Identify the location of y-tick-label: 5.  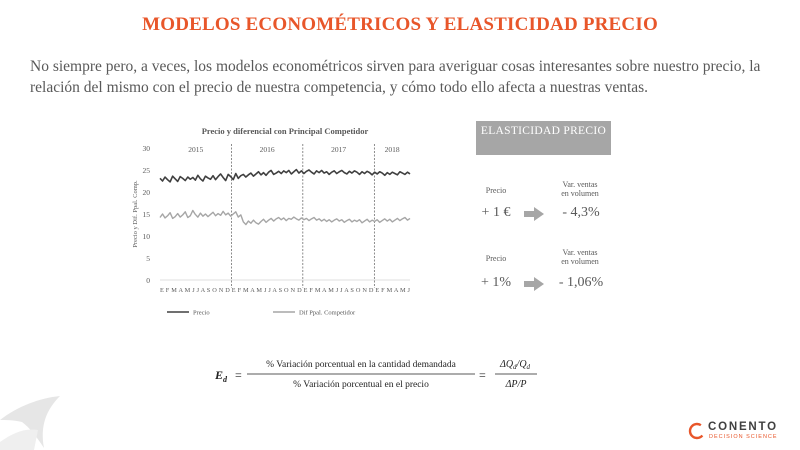
(148, 258).